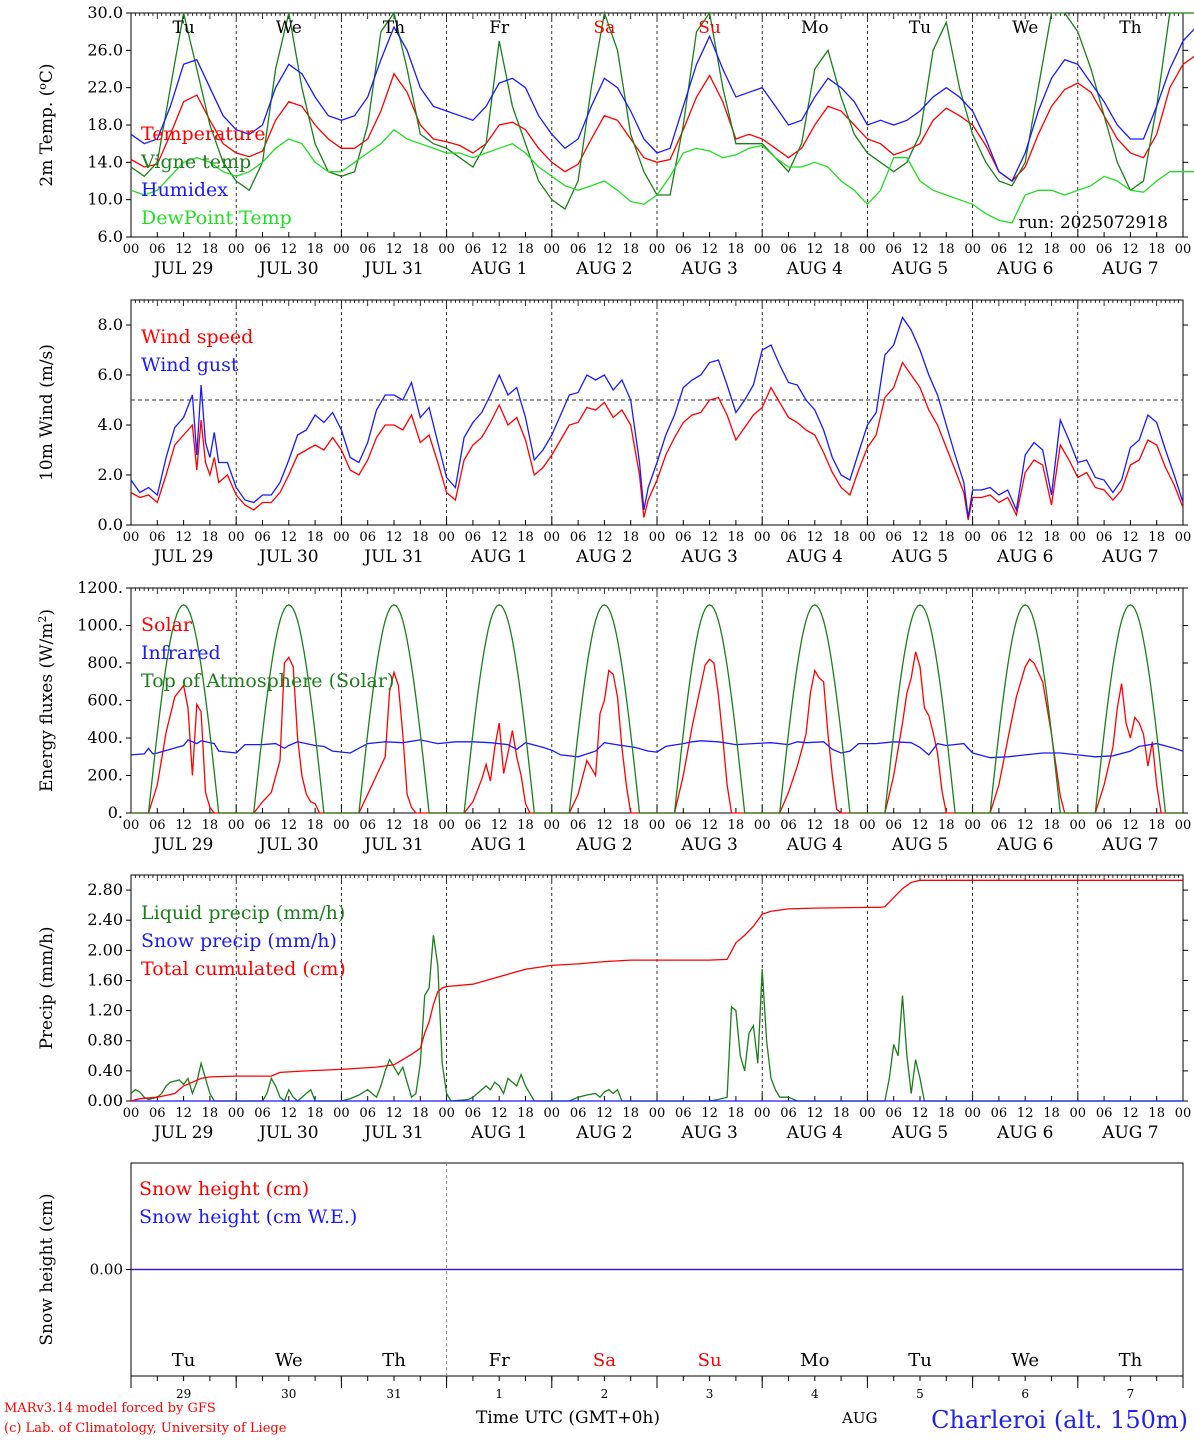 The image size is (1194, 1440). Describe the element at coordinates (248, 1217) in the screenshot. I see `legend-entry: Snow height (cm W.E.)` at that location.